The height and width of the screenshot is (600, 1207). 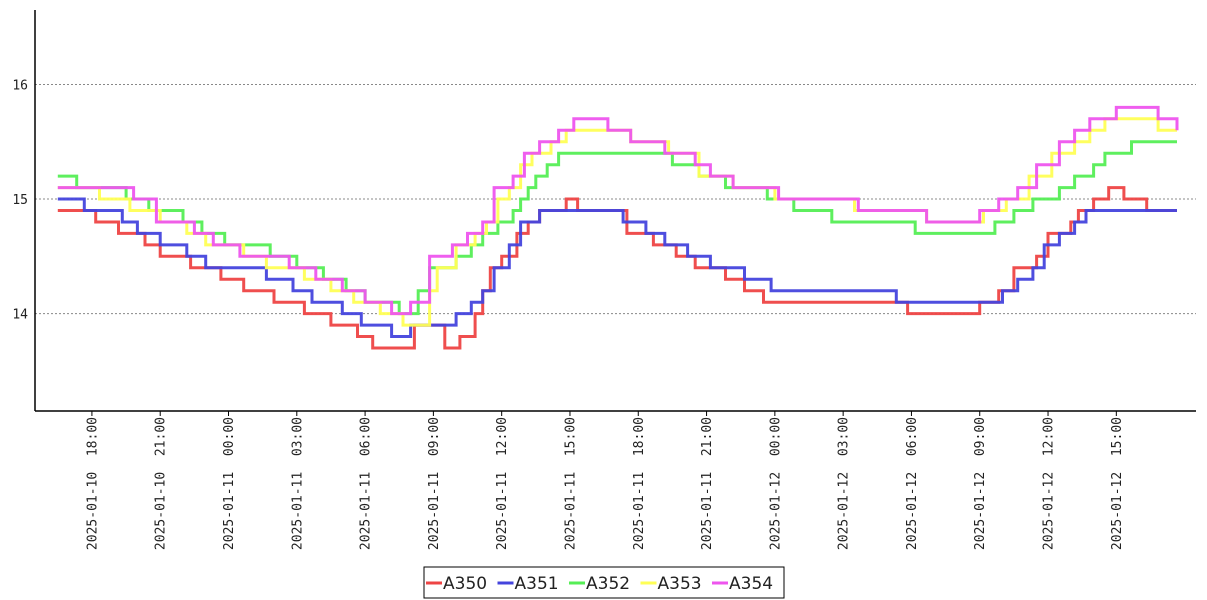 I want to click on x-tick-label: 2025-01-12 03:00, so click(x=844, y=483).